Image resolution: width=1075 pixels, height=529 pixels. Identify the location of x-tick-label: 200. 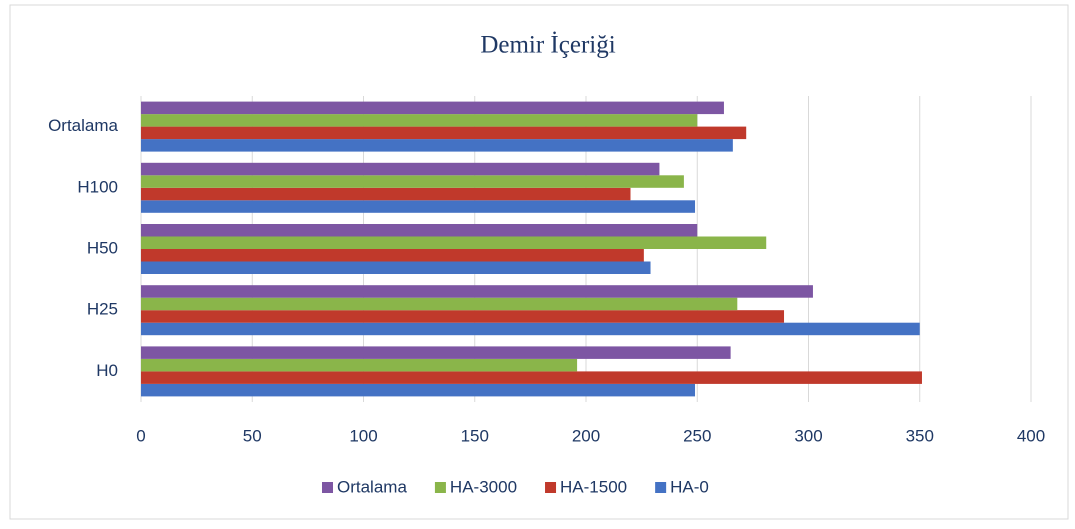
(586, 435).